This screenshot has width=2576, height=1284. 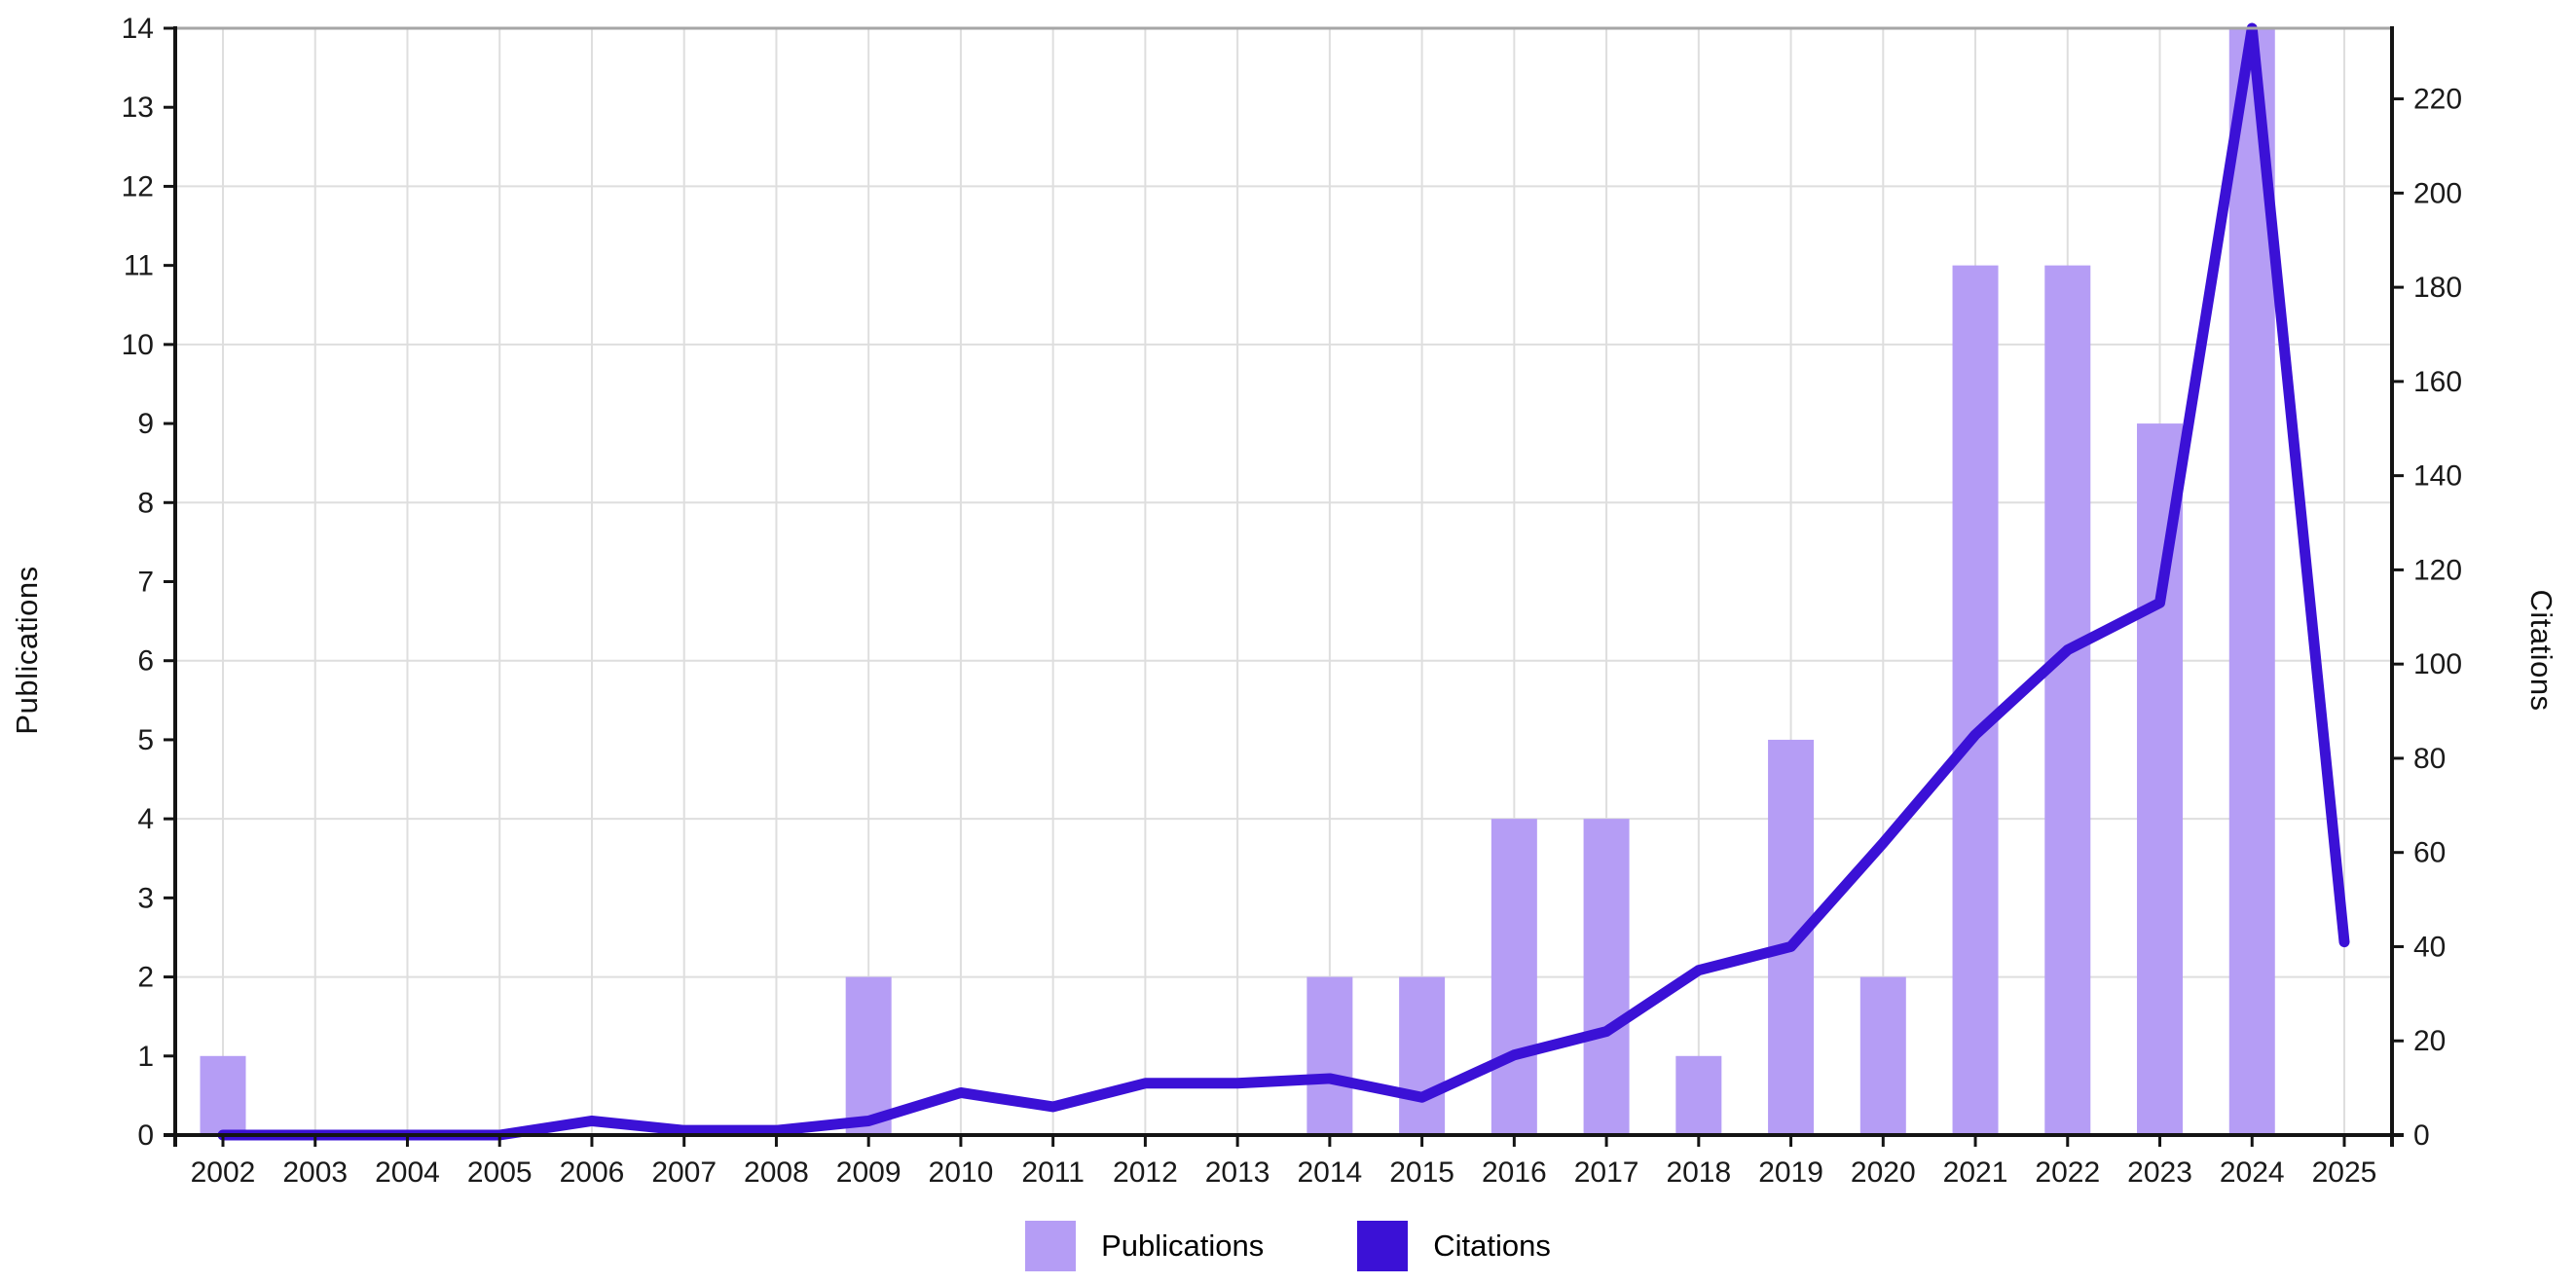 What do you see at coordinates (2437, 664) in the screenshot?
I see `right-tick-label: 100` at bounding box center [2437, 664].